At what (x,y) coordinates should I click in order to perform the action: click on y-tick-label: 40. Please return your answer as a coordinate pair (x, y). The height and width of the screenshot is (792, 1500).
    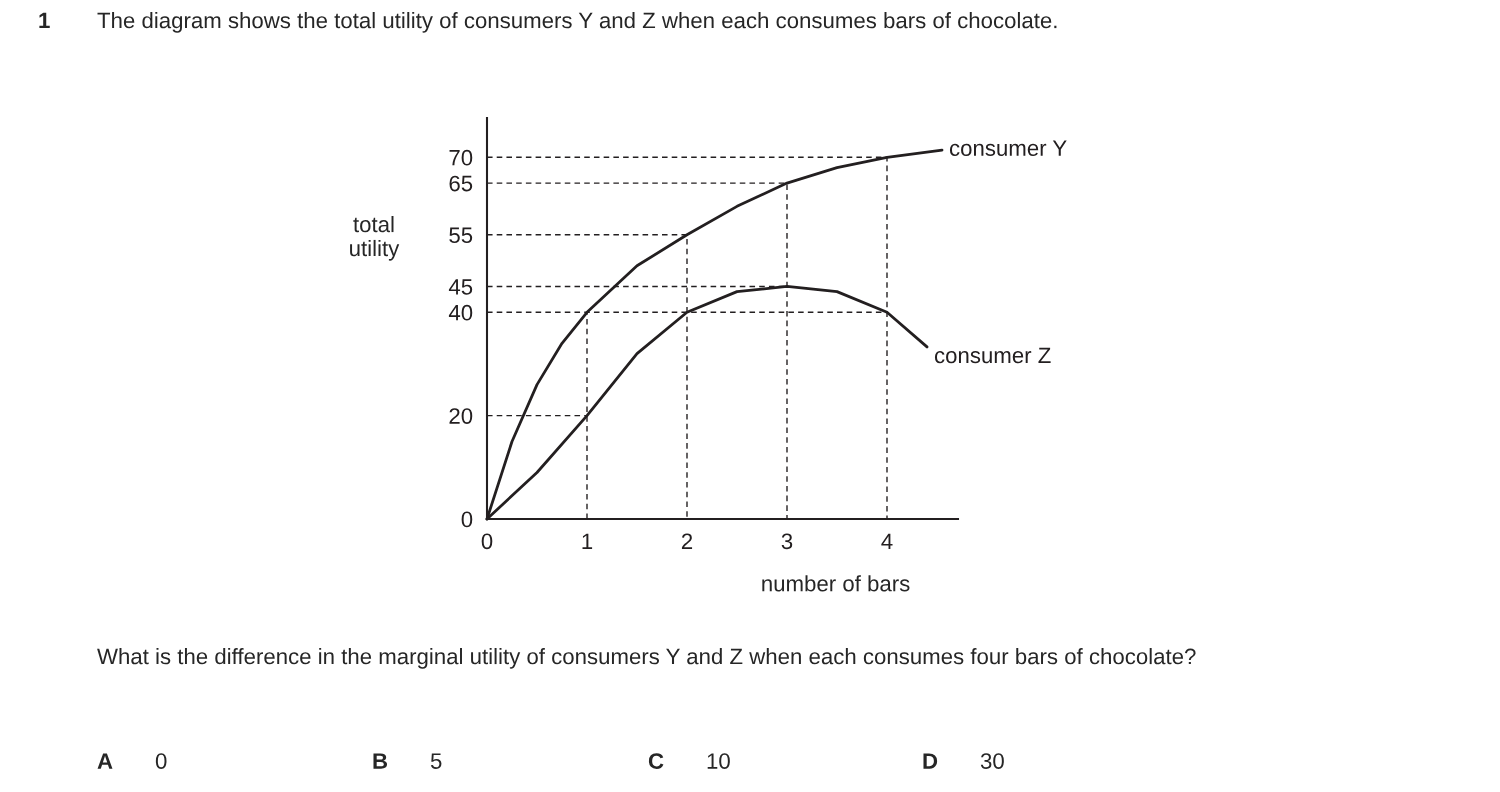
    Looking at the image, I should click on (460, 312).